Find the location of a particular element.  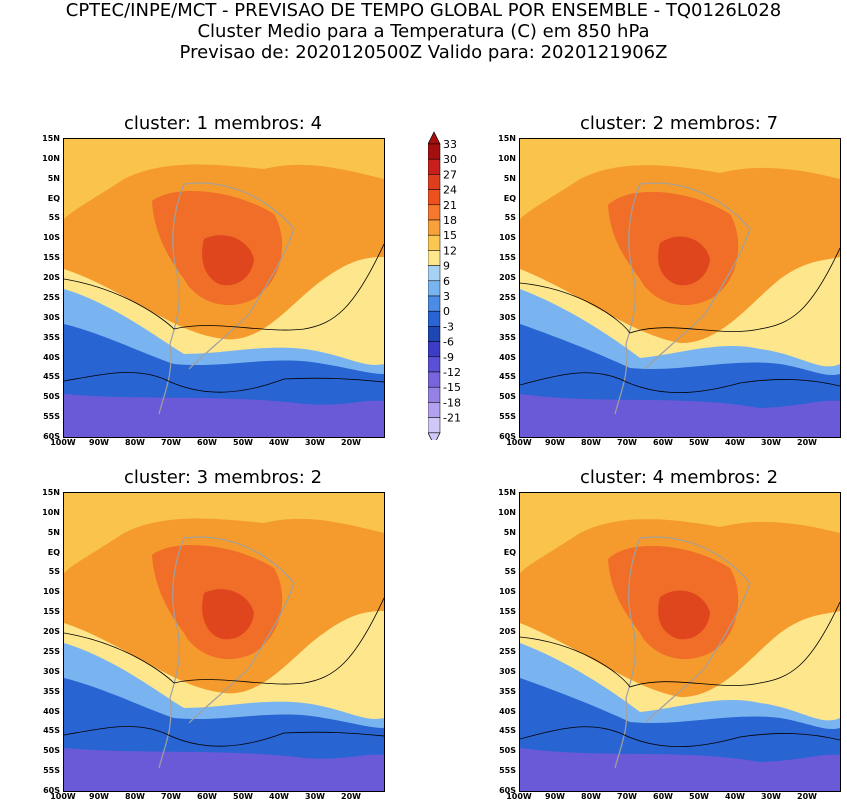

lon-tick-label: 20W is located at coordinates (807, 796).